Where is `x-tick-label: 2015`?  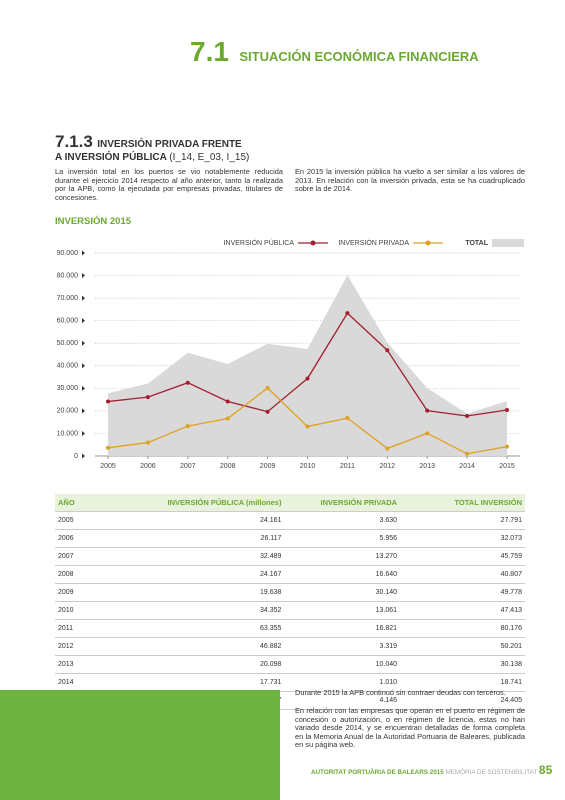
x-tick-label: 2015 is located at coordinates (507, 466).